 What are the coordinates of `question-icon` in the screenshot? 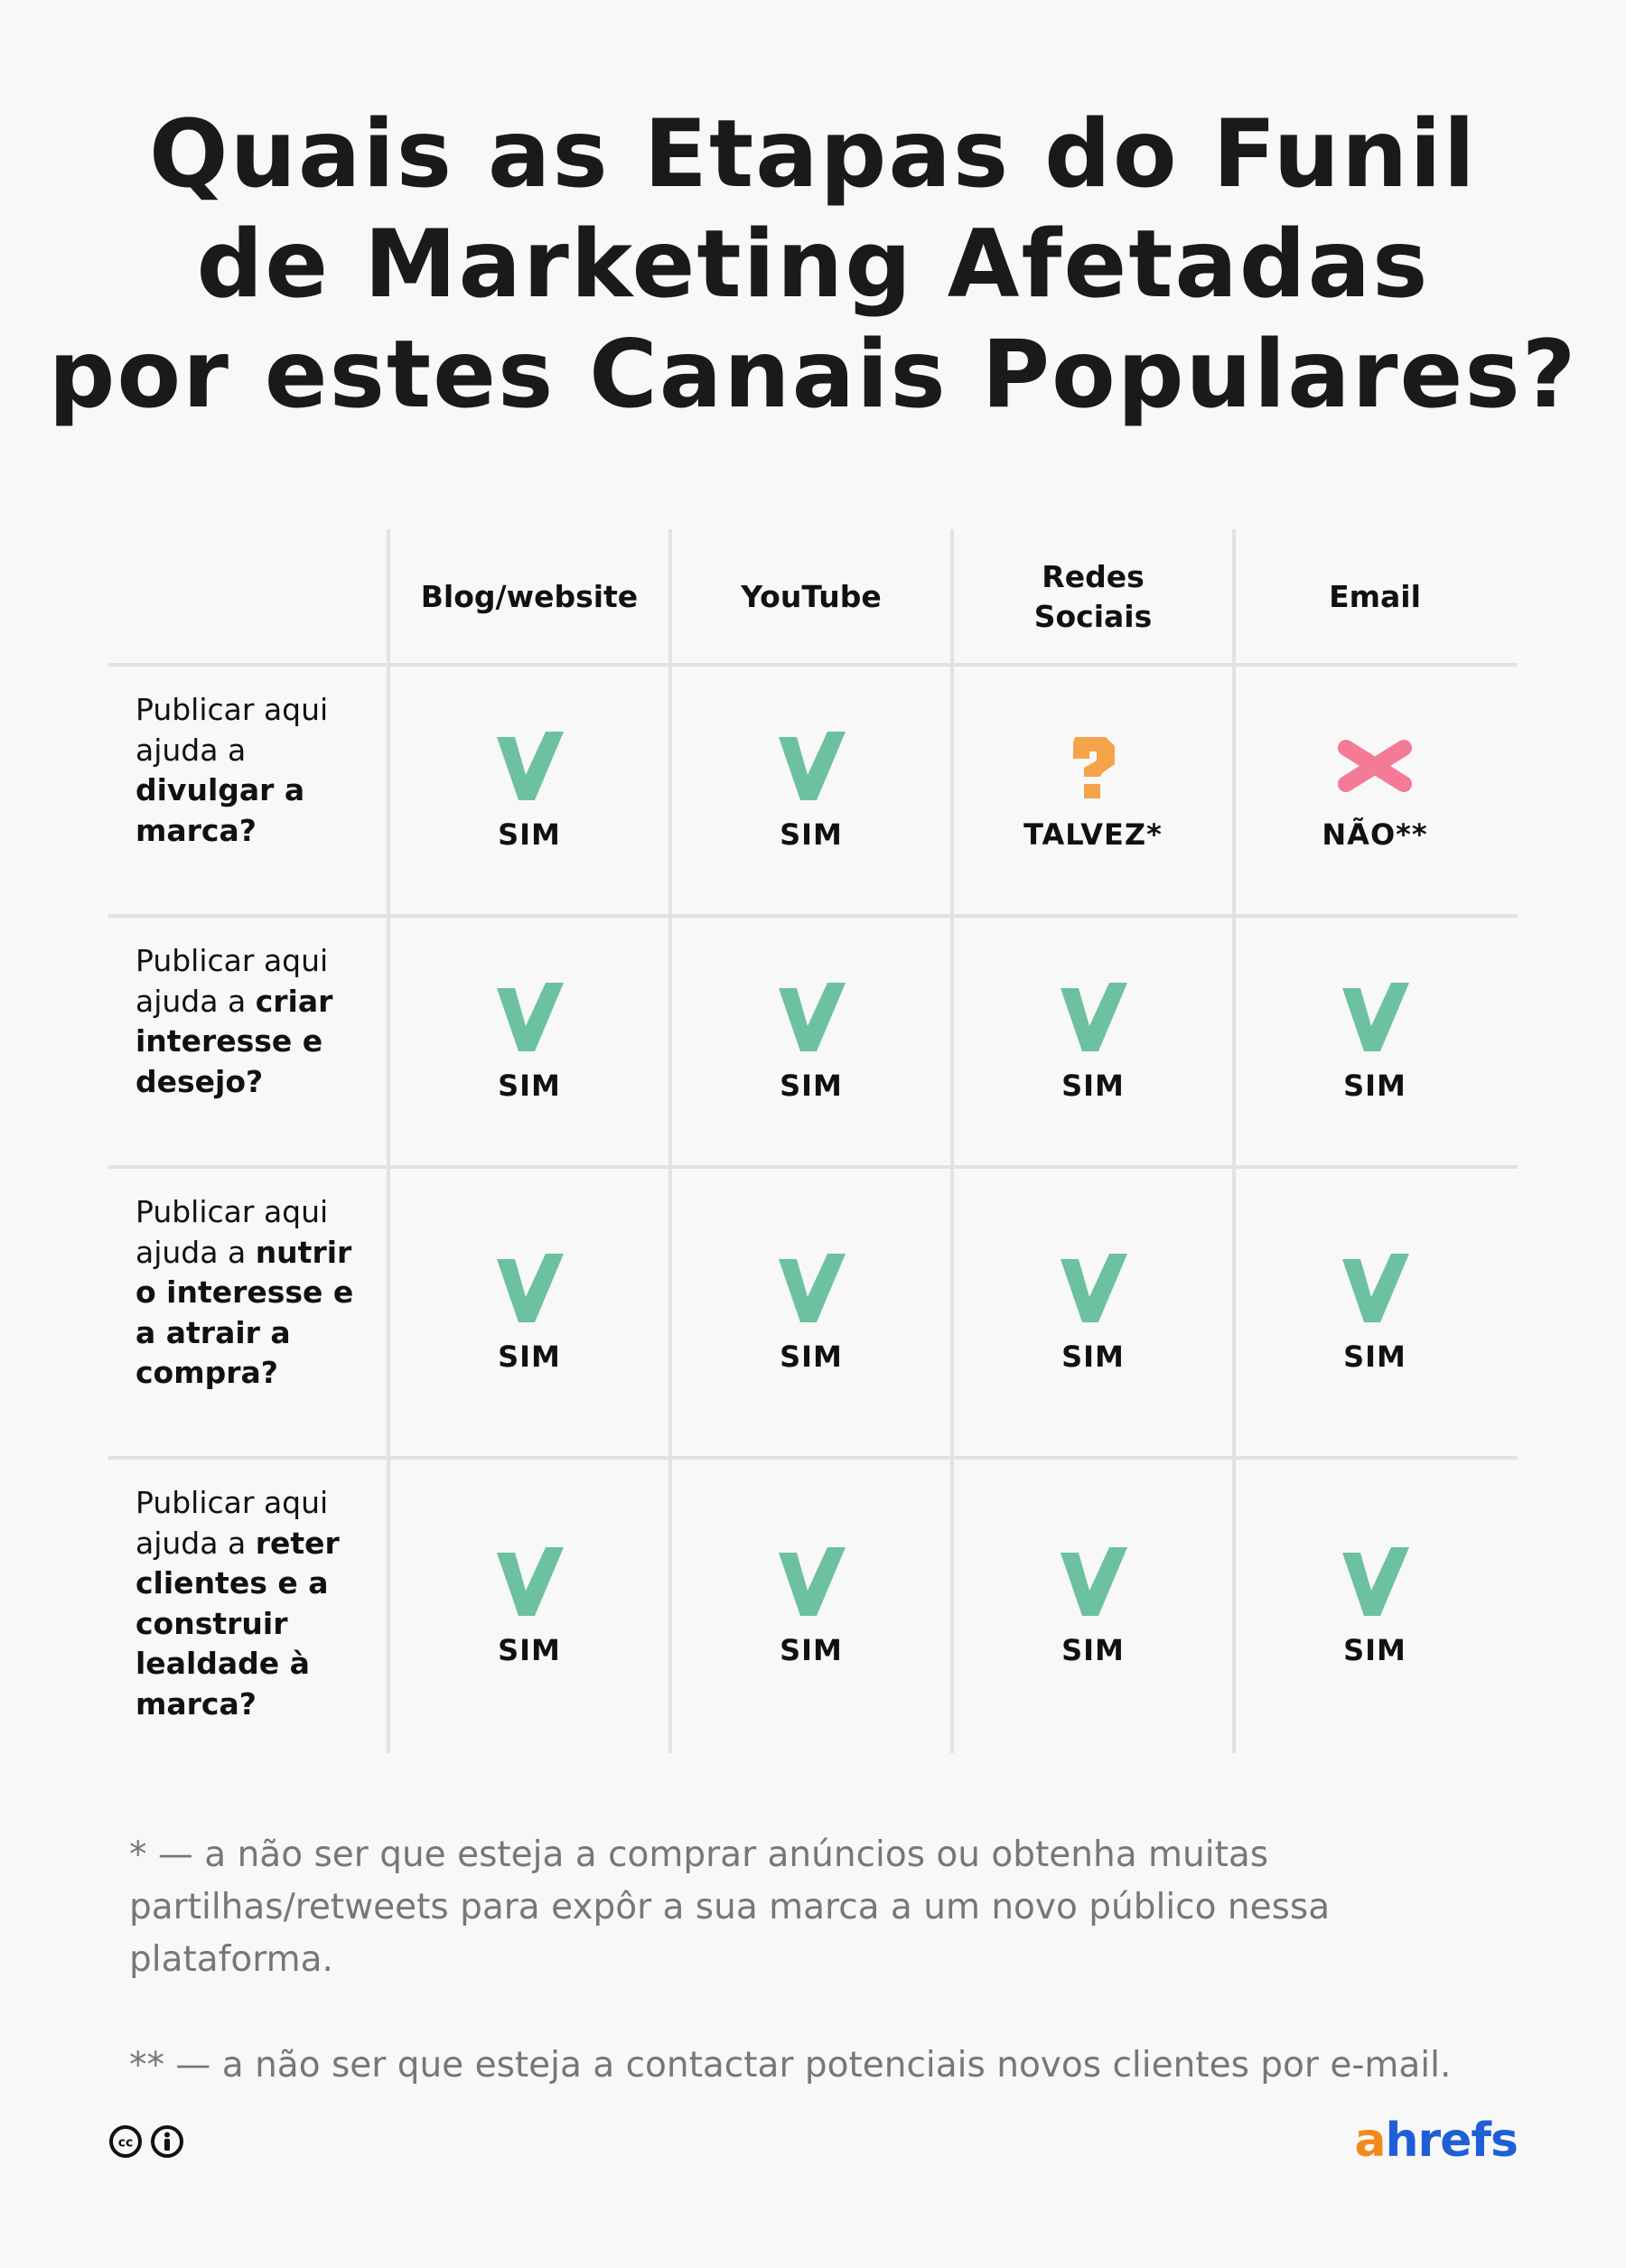 It's located at (1093, 766).